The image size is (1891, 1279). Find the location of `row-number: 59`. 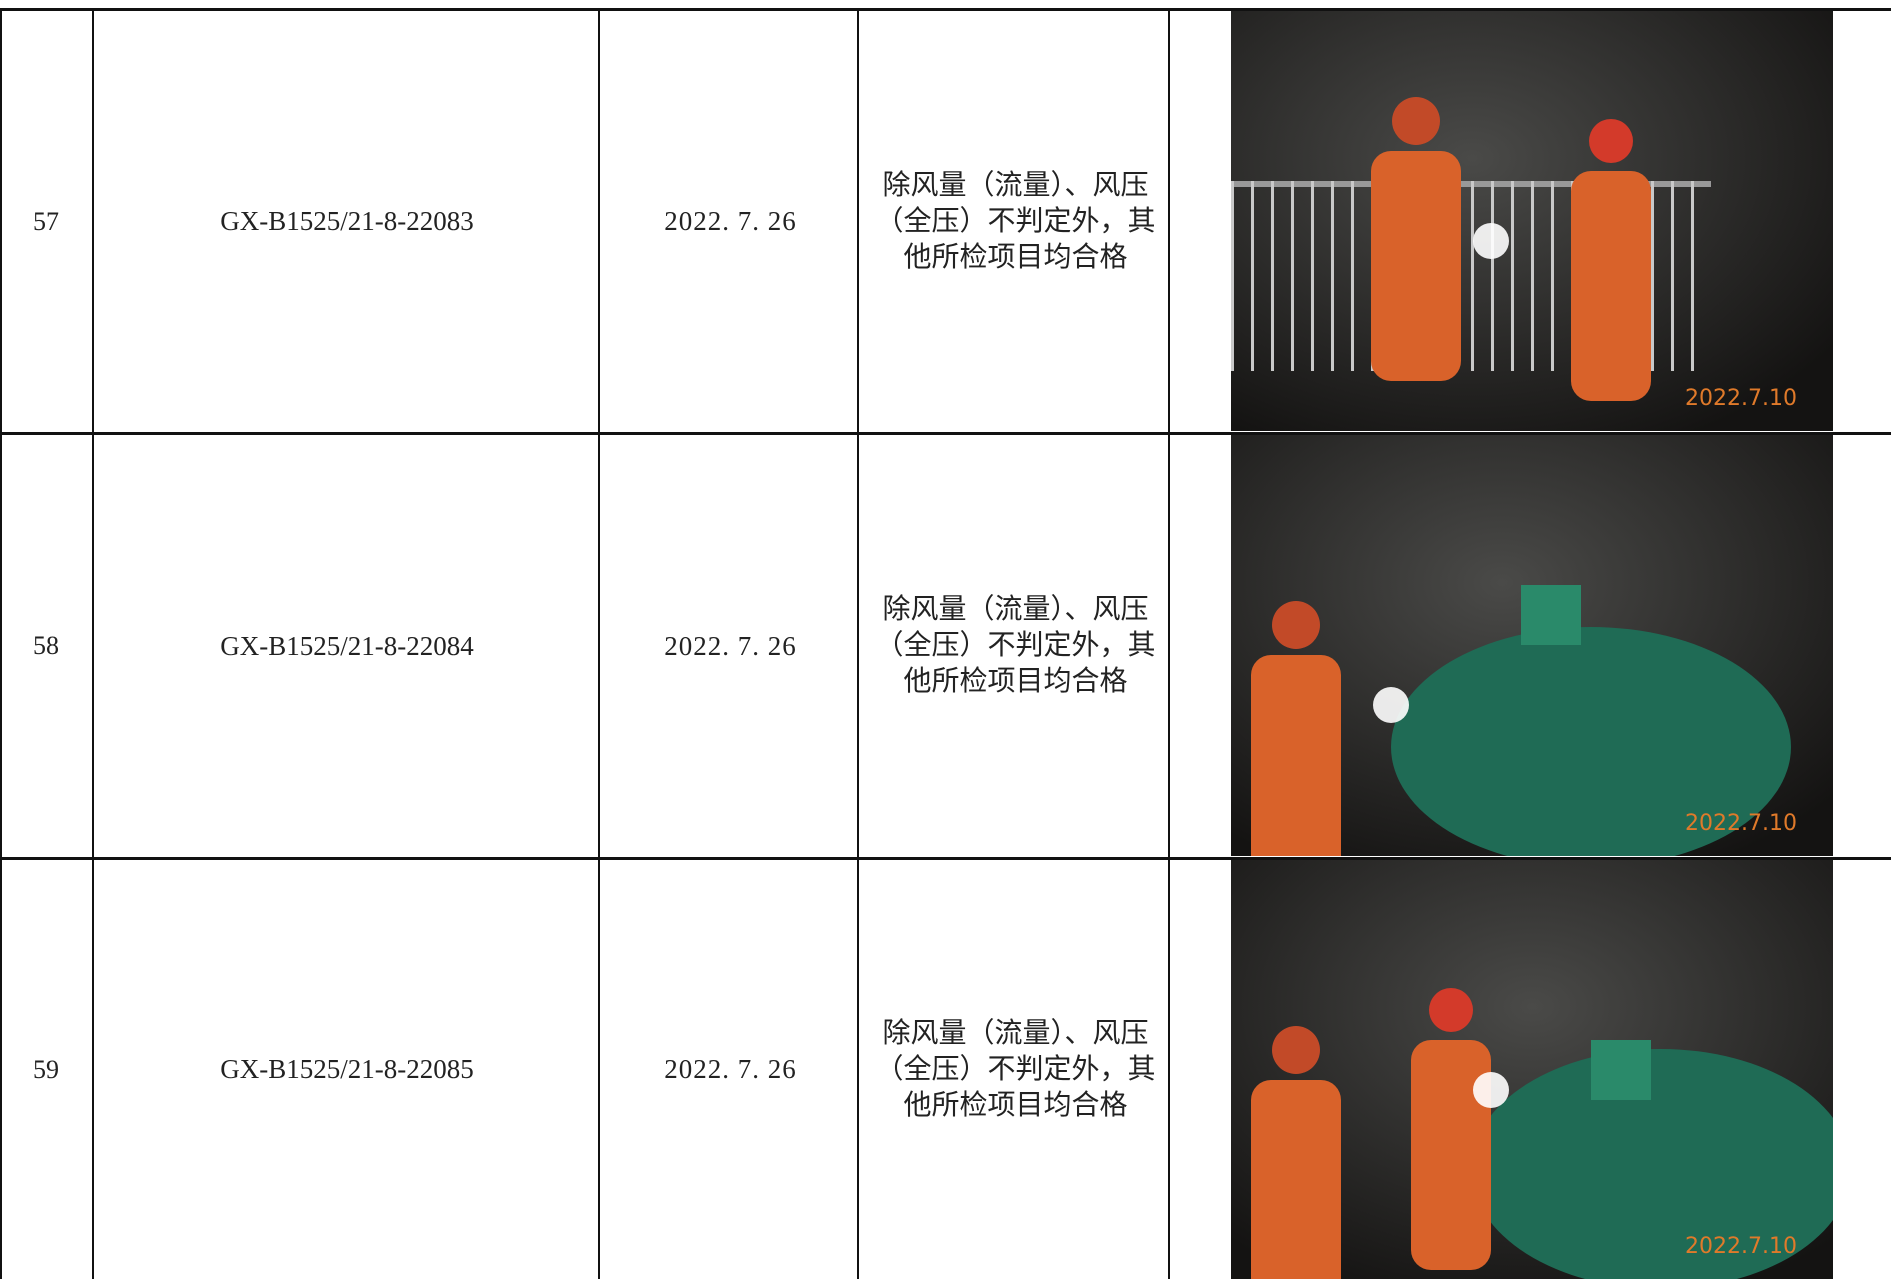

row-number: 59 is located at coordinates (46, 1069).